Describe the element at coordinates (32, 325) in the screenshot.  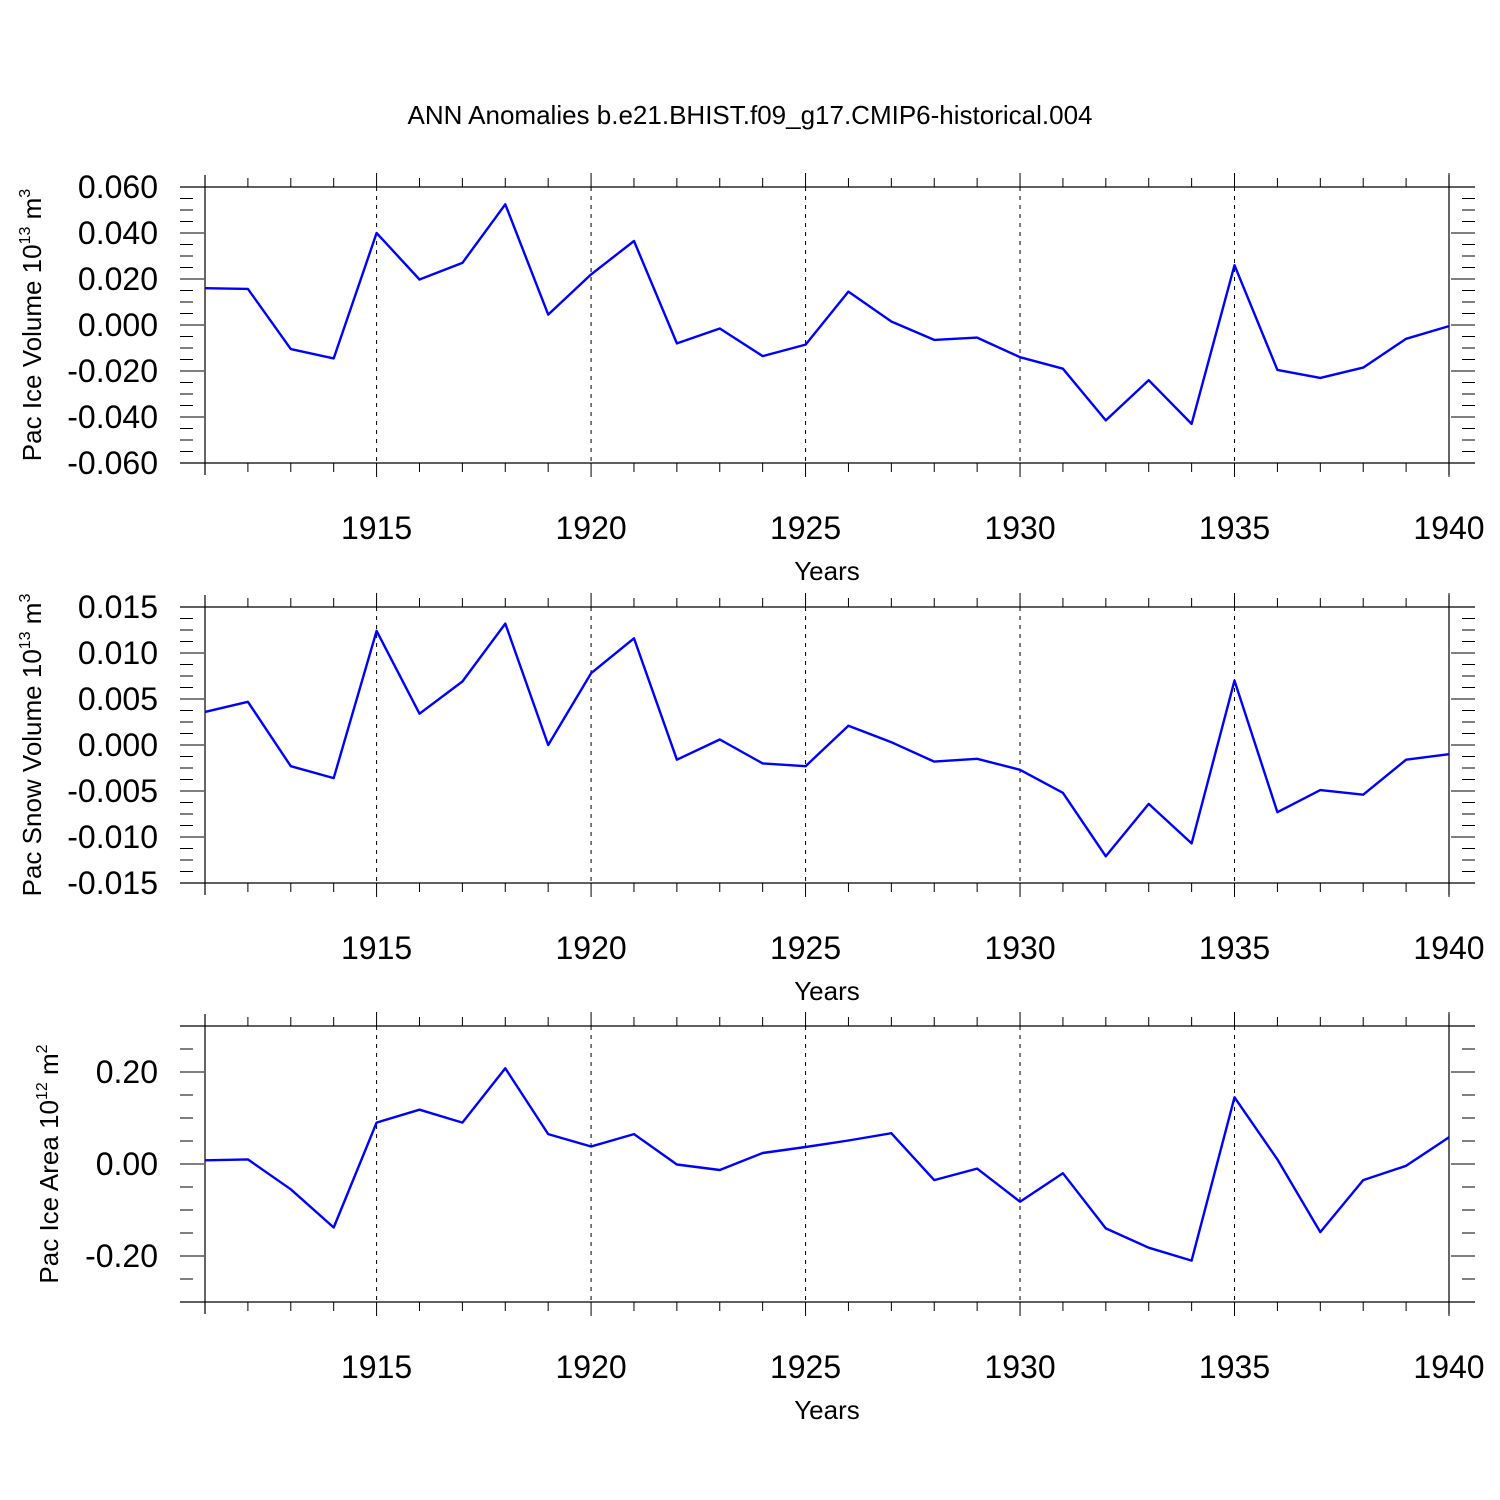
I see `y-axis-label: Pac Ice Volume 1013 m3` at that location.